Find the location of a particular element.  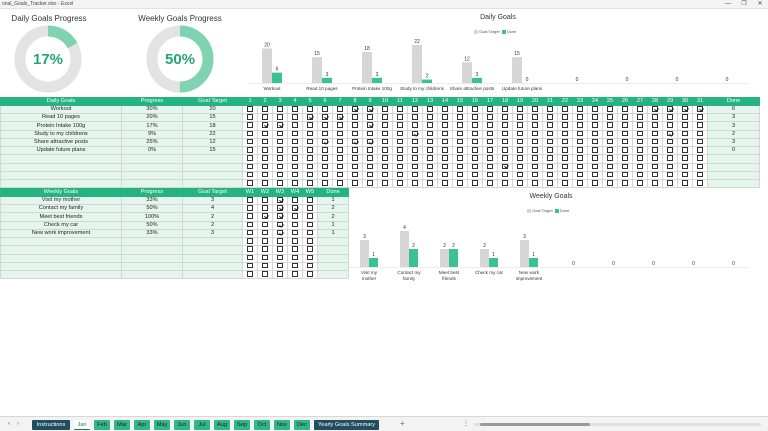

sheet-tab-apr: Apr is located at coordinates (142, 425).